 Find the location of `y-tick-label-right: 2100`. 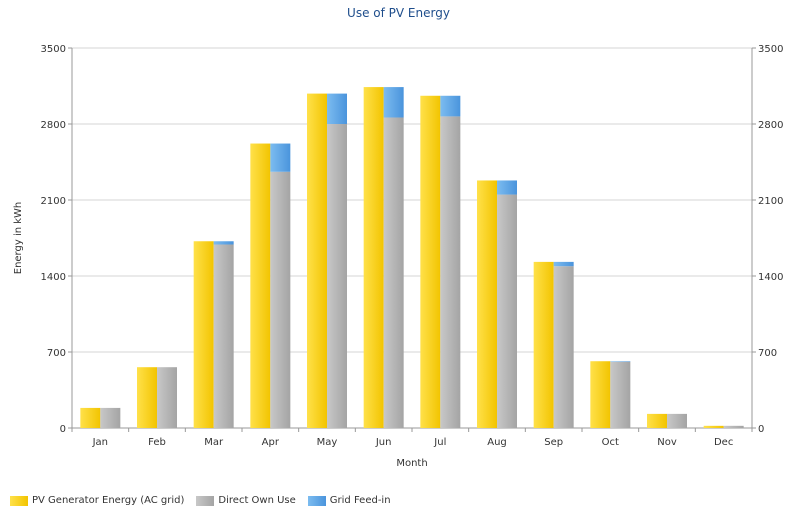

y-tick-label-right: 2100 is located at coordinates (770, 201).